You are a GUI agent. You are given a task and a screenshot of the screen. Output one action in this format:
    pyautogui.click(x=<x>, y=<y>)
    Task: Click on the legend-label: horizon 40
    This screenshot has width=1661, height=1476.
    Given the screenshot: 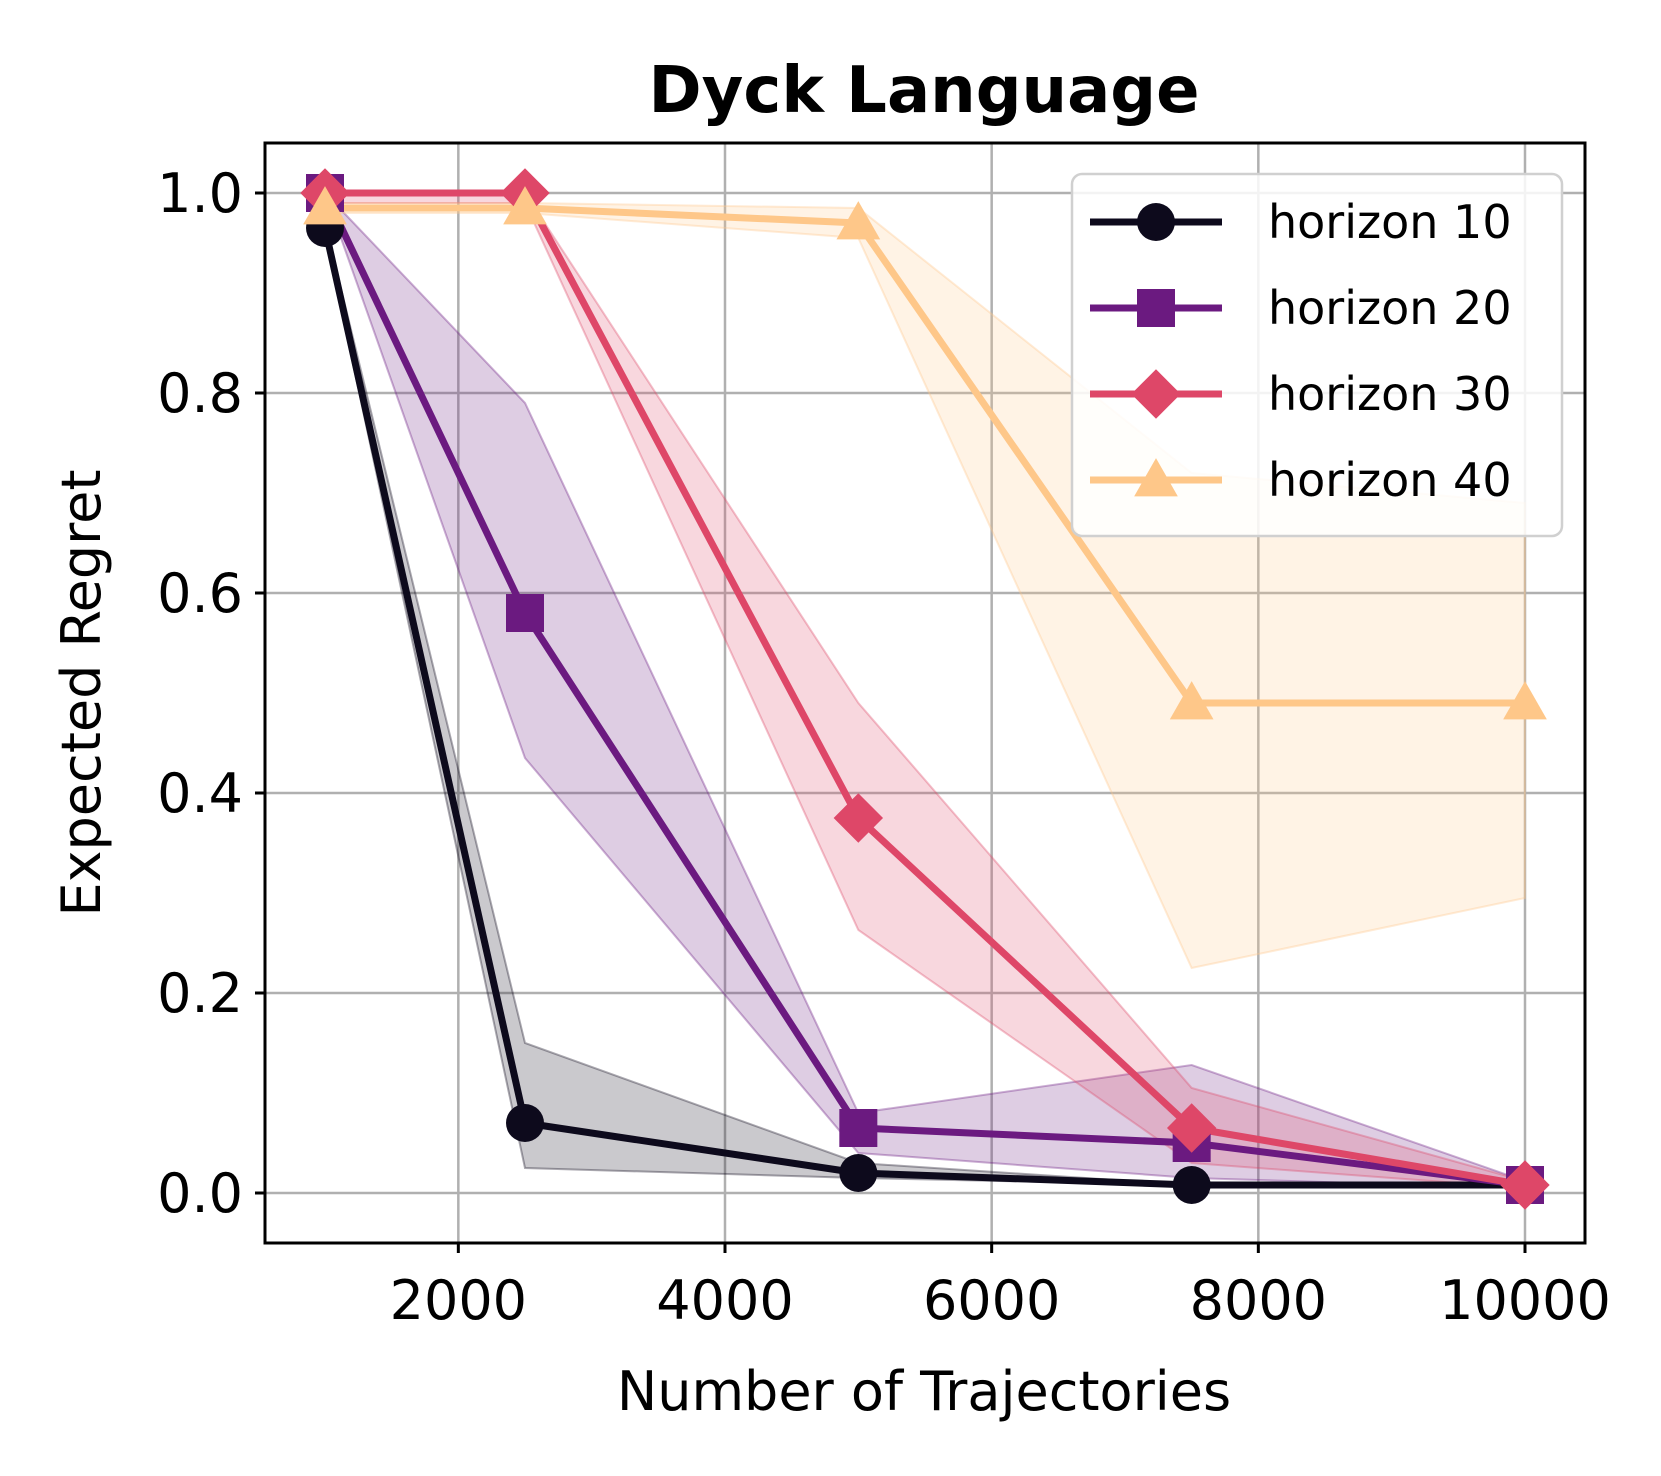 What is the action you would take?
    pyautogui.click(x=1390, y=480)
    